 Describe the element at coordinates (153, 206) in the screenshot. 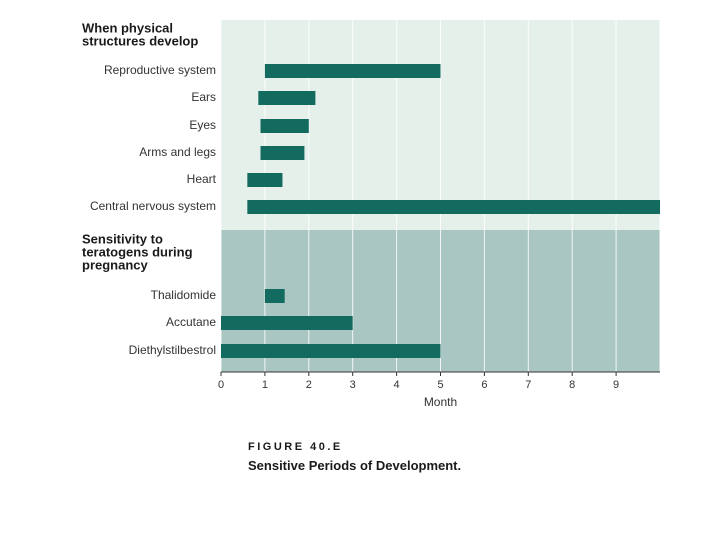

I see `row-label: Central nervous system` at that location.